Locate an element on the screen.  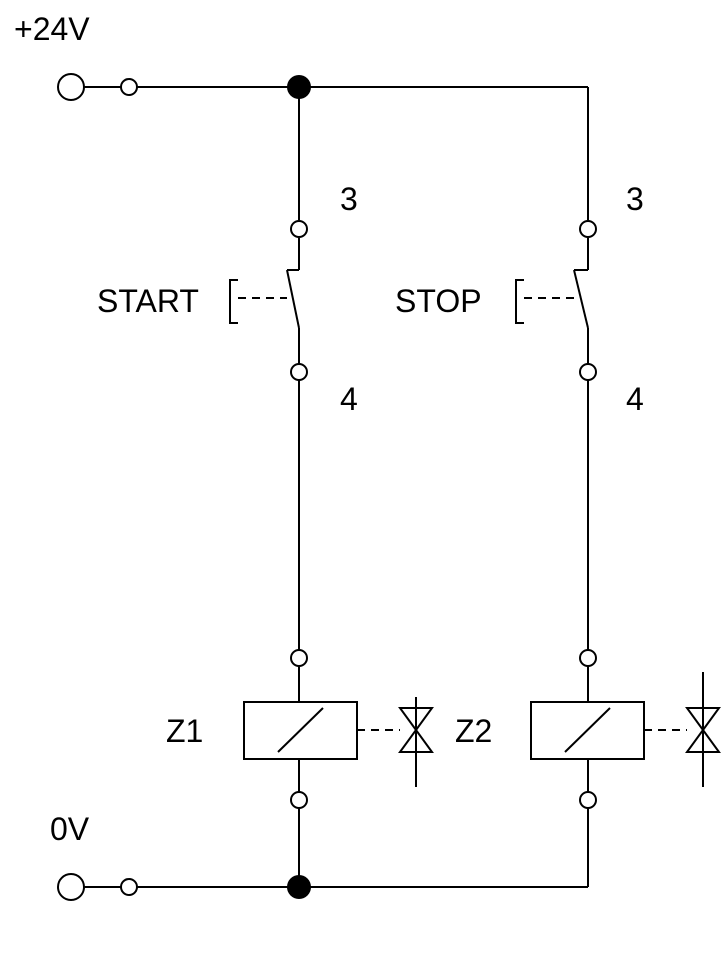
terminal-label-4-right: 4 is located at coordinates (635, 399).